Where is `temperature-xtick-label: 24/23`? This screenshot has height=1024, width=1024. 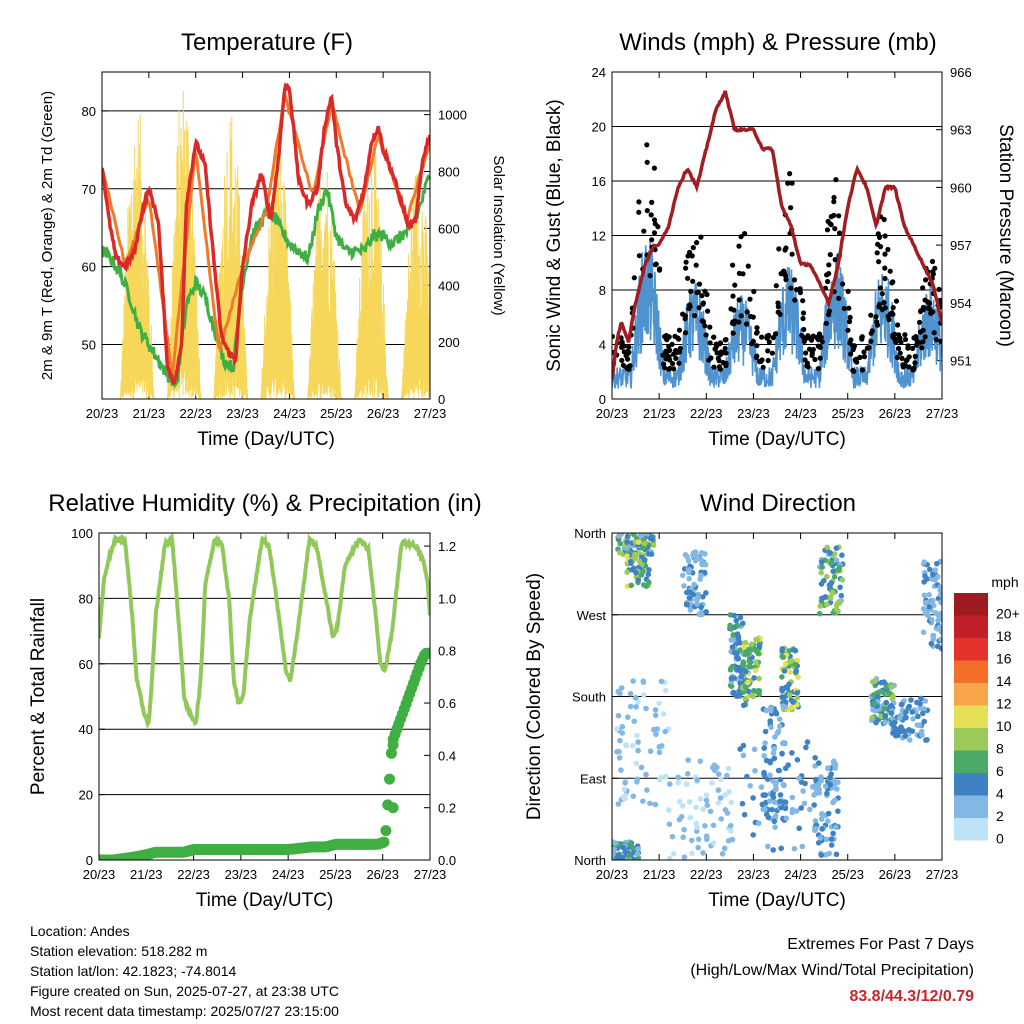
temperature-xtick-label: 24/23 is located at coordinates (289, 413).